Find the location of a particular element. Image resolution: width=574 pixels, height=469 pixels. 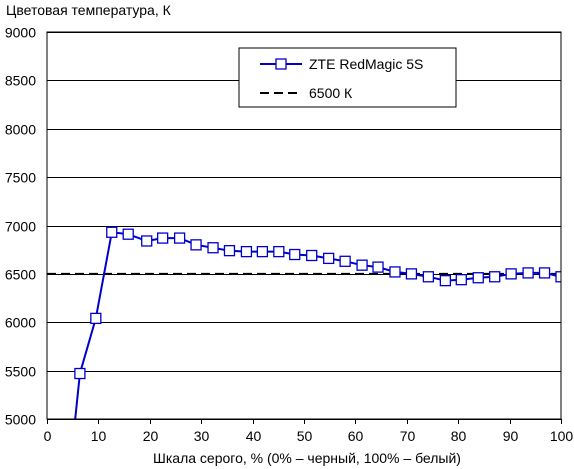

y-axis-label: Цветовая температура, К is located at coordinates (89, 10).